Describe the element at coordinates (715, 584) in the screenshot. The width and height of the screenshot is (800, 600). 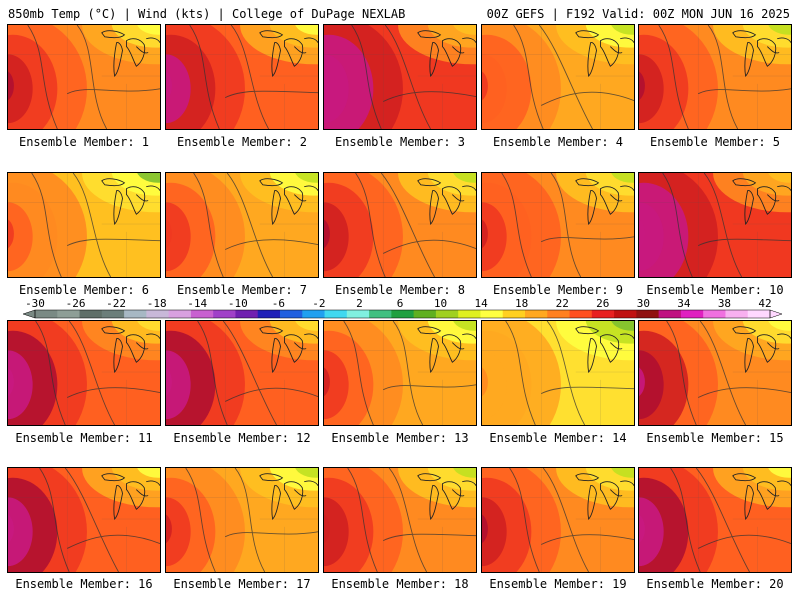
I see `member-caption-20: Ensemble Member: 20` at that location.